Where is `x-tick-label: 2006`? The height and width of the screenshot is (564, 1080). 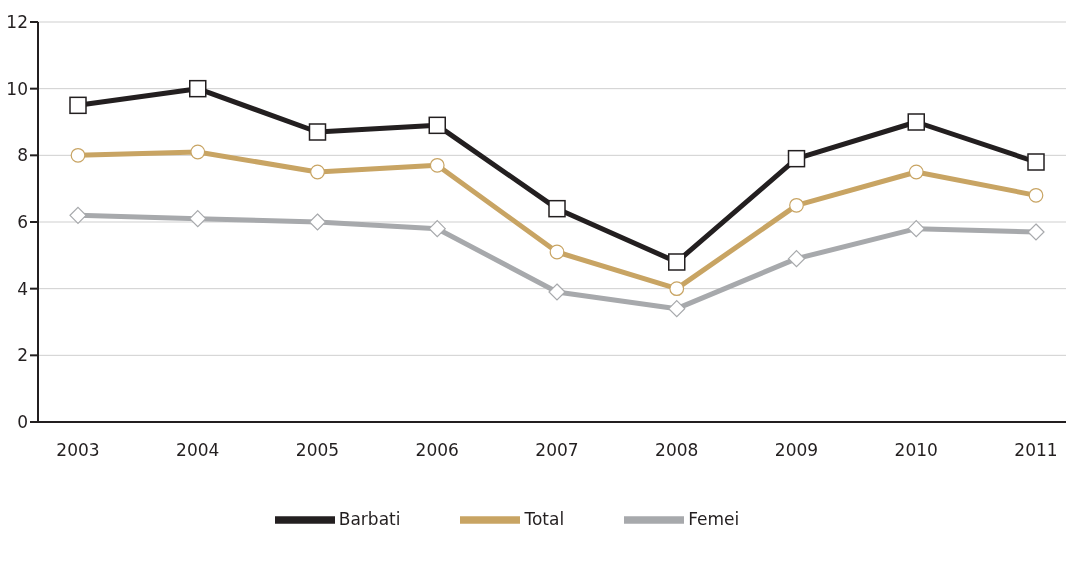
x-tick-label: 2006 is located at coordinates (437, 450).